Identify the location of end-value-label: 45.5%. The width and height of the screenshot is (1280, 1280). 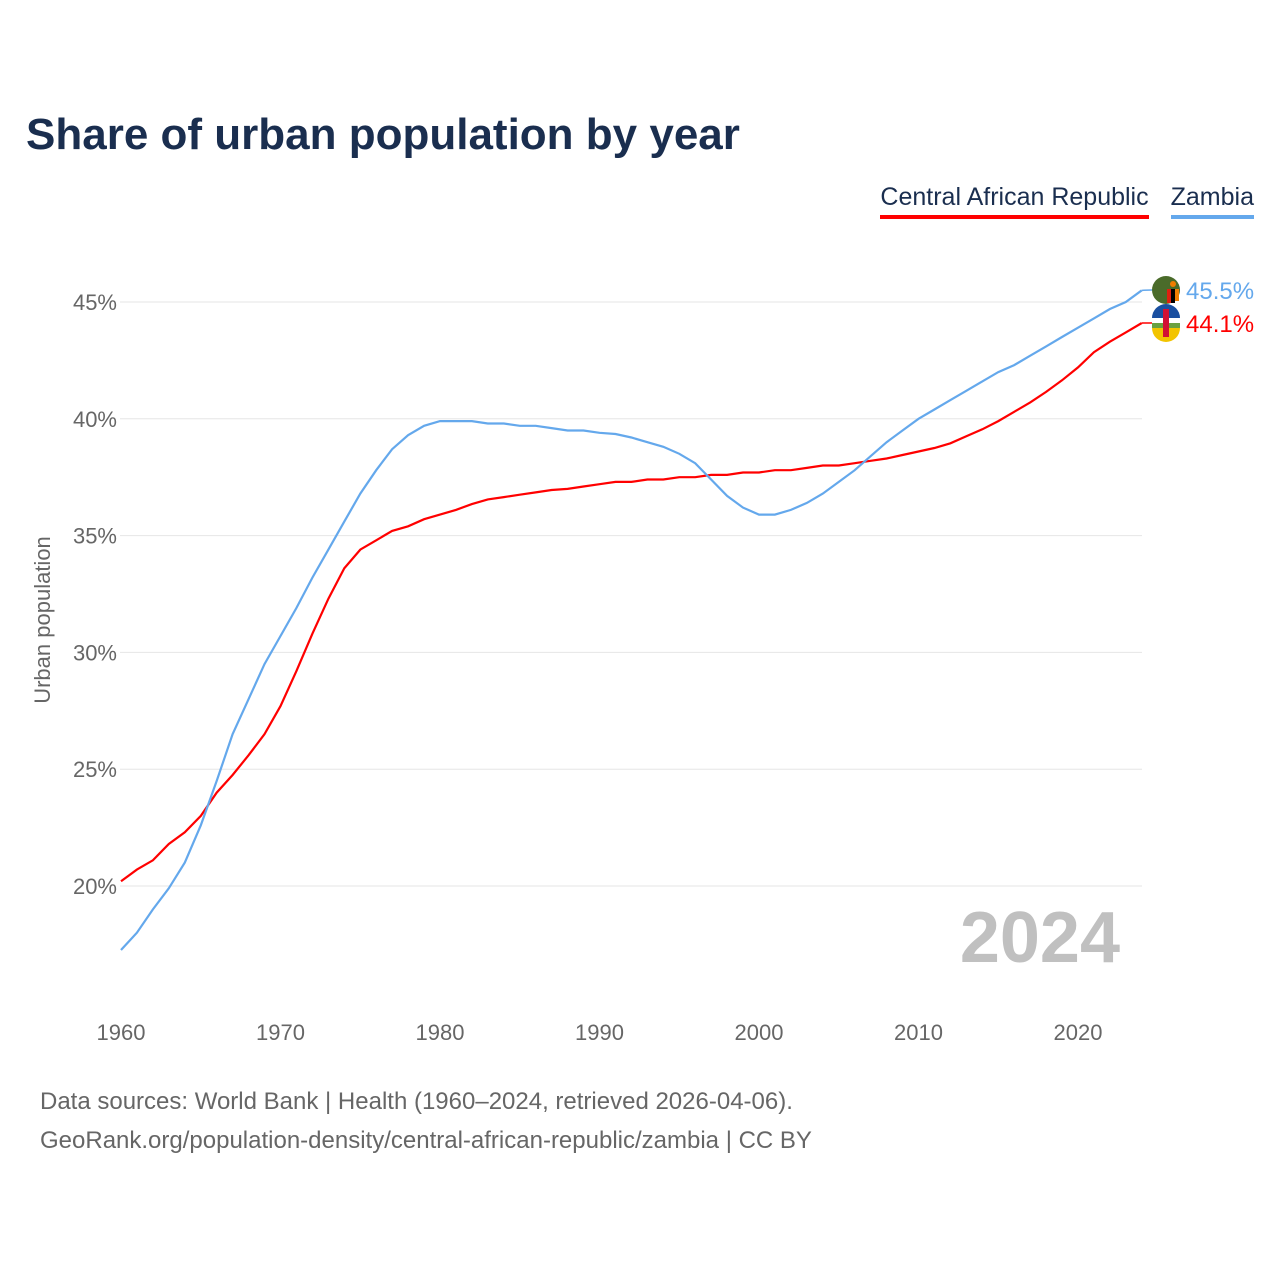
(1220, 291).